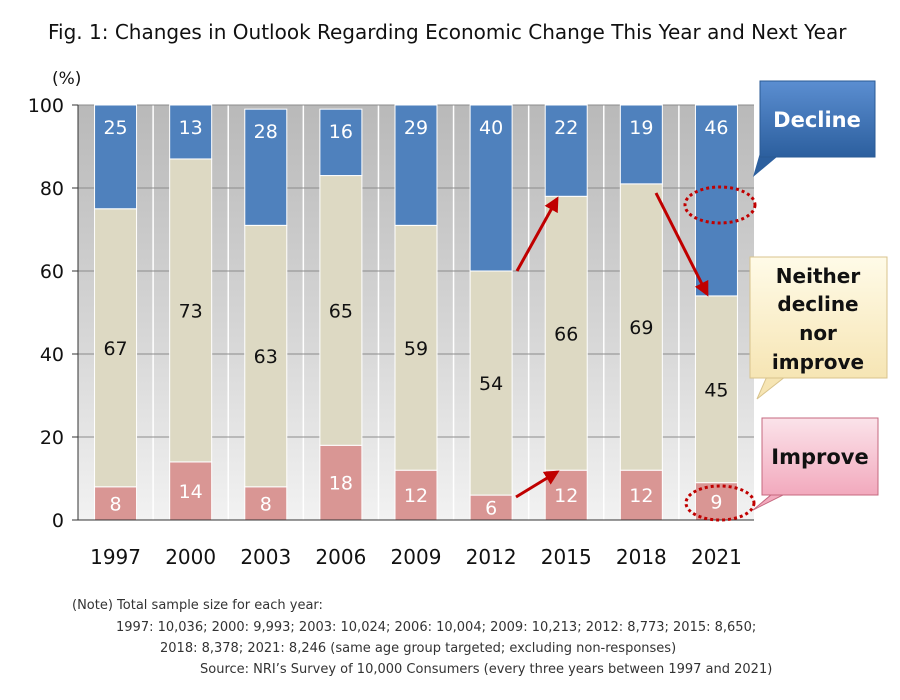 The image size is (900, 700). I want to click on value-label-improve-2006: 18, so click(341, 484).